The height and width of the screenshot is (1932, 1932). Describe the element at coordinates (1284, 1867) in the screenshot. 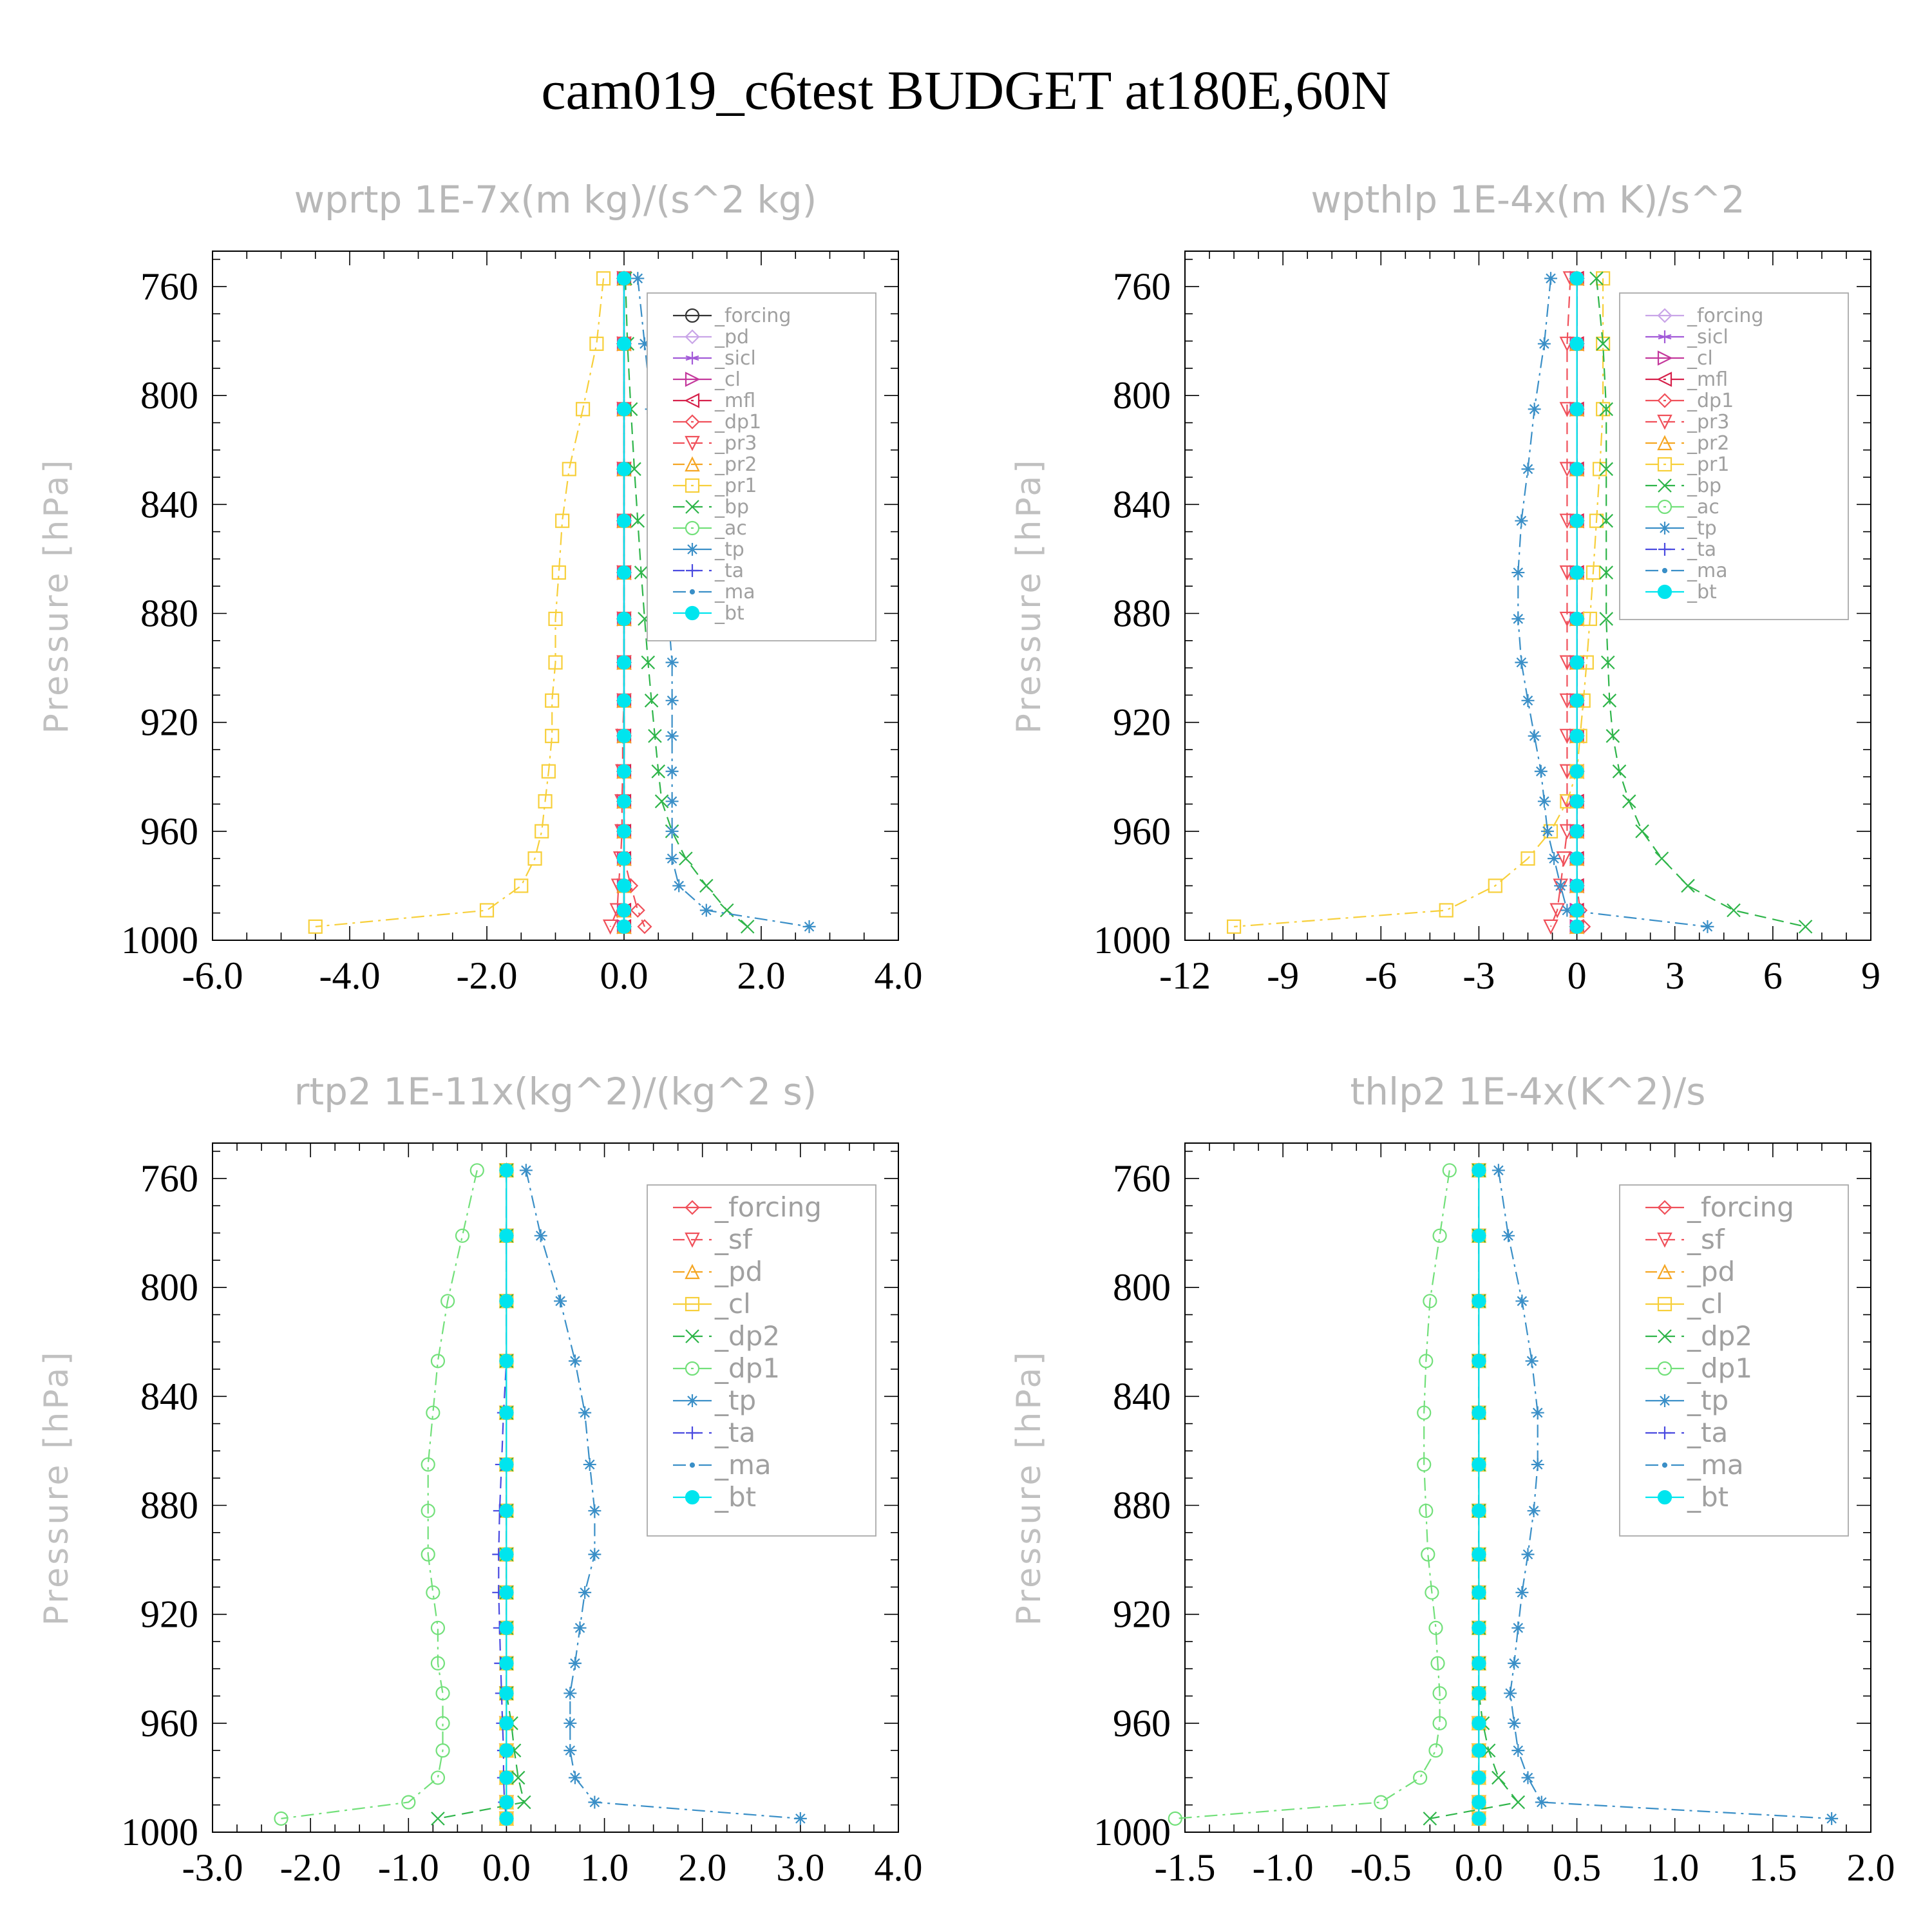

I see `x-tick-label: -1.0` at that location.